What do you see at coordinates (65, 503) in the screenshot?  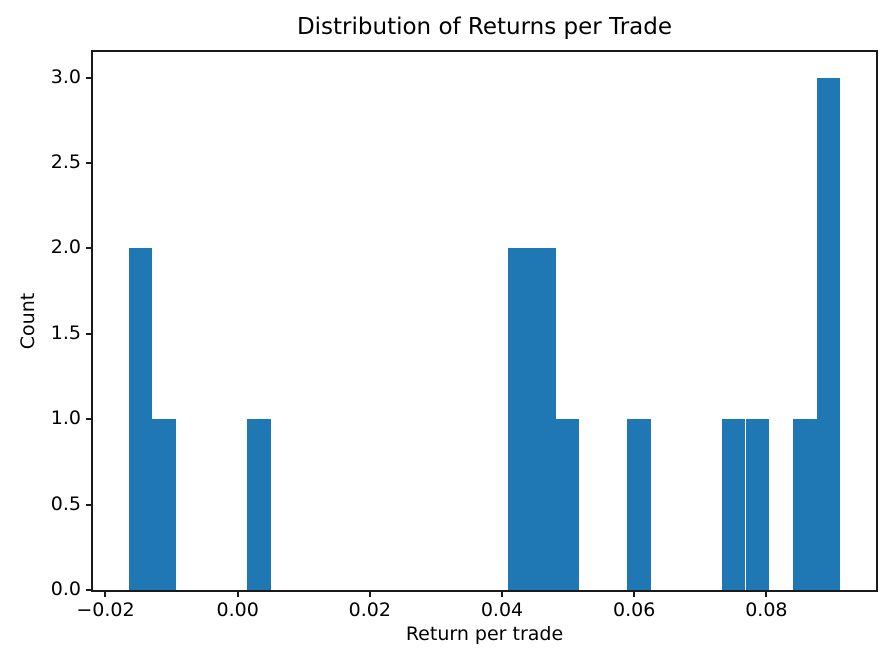 I see `y-tick-label: 0.5` at bounding box center [65, 503].